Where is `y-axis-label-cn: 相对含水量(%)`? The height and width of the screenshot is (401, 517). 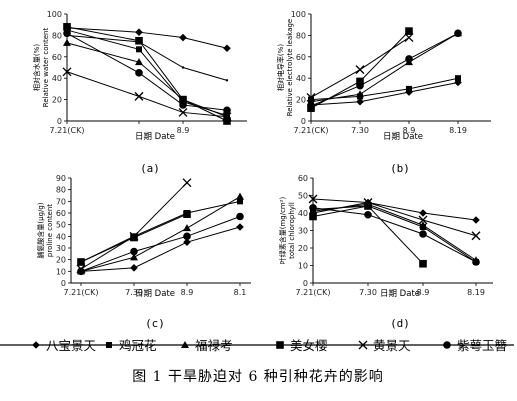
y-axis-label-cn: 相对含水量(%) is located at coordinates (36, 67).